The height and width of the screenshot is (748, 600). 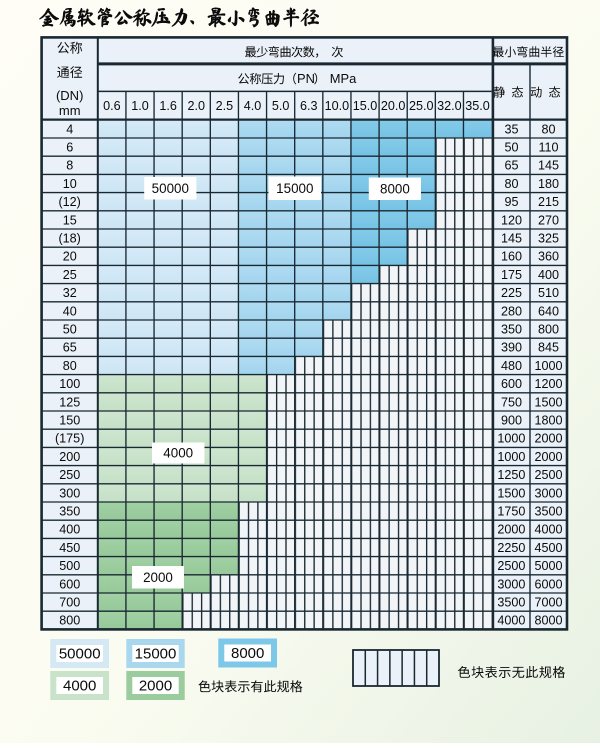 I want to click on svg-text: 5000, so click(x=548, y=566).